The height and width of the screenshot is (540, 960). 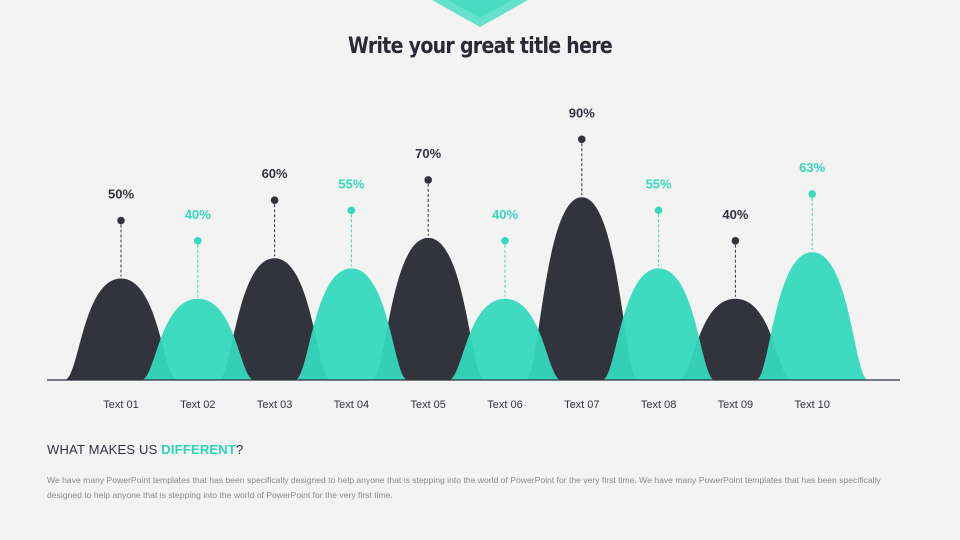 What do you see at coordinates (428, 153) in the screenshot?
I see `value-label-5: 70%` at bounding box center [428, 153].